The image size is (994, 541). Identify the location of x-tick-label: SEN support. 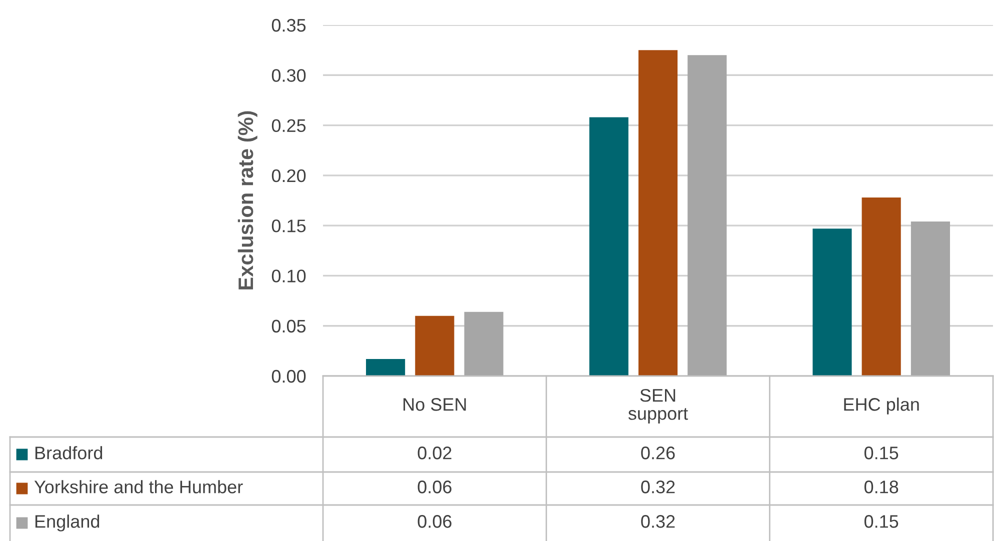
(658, 406).